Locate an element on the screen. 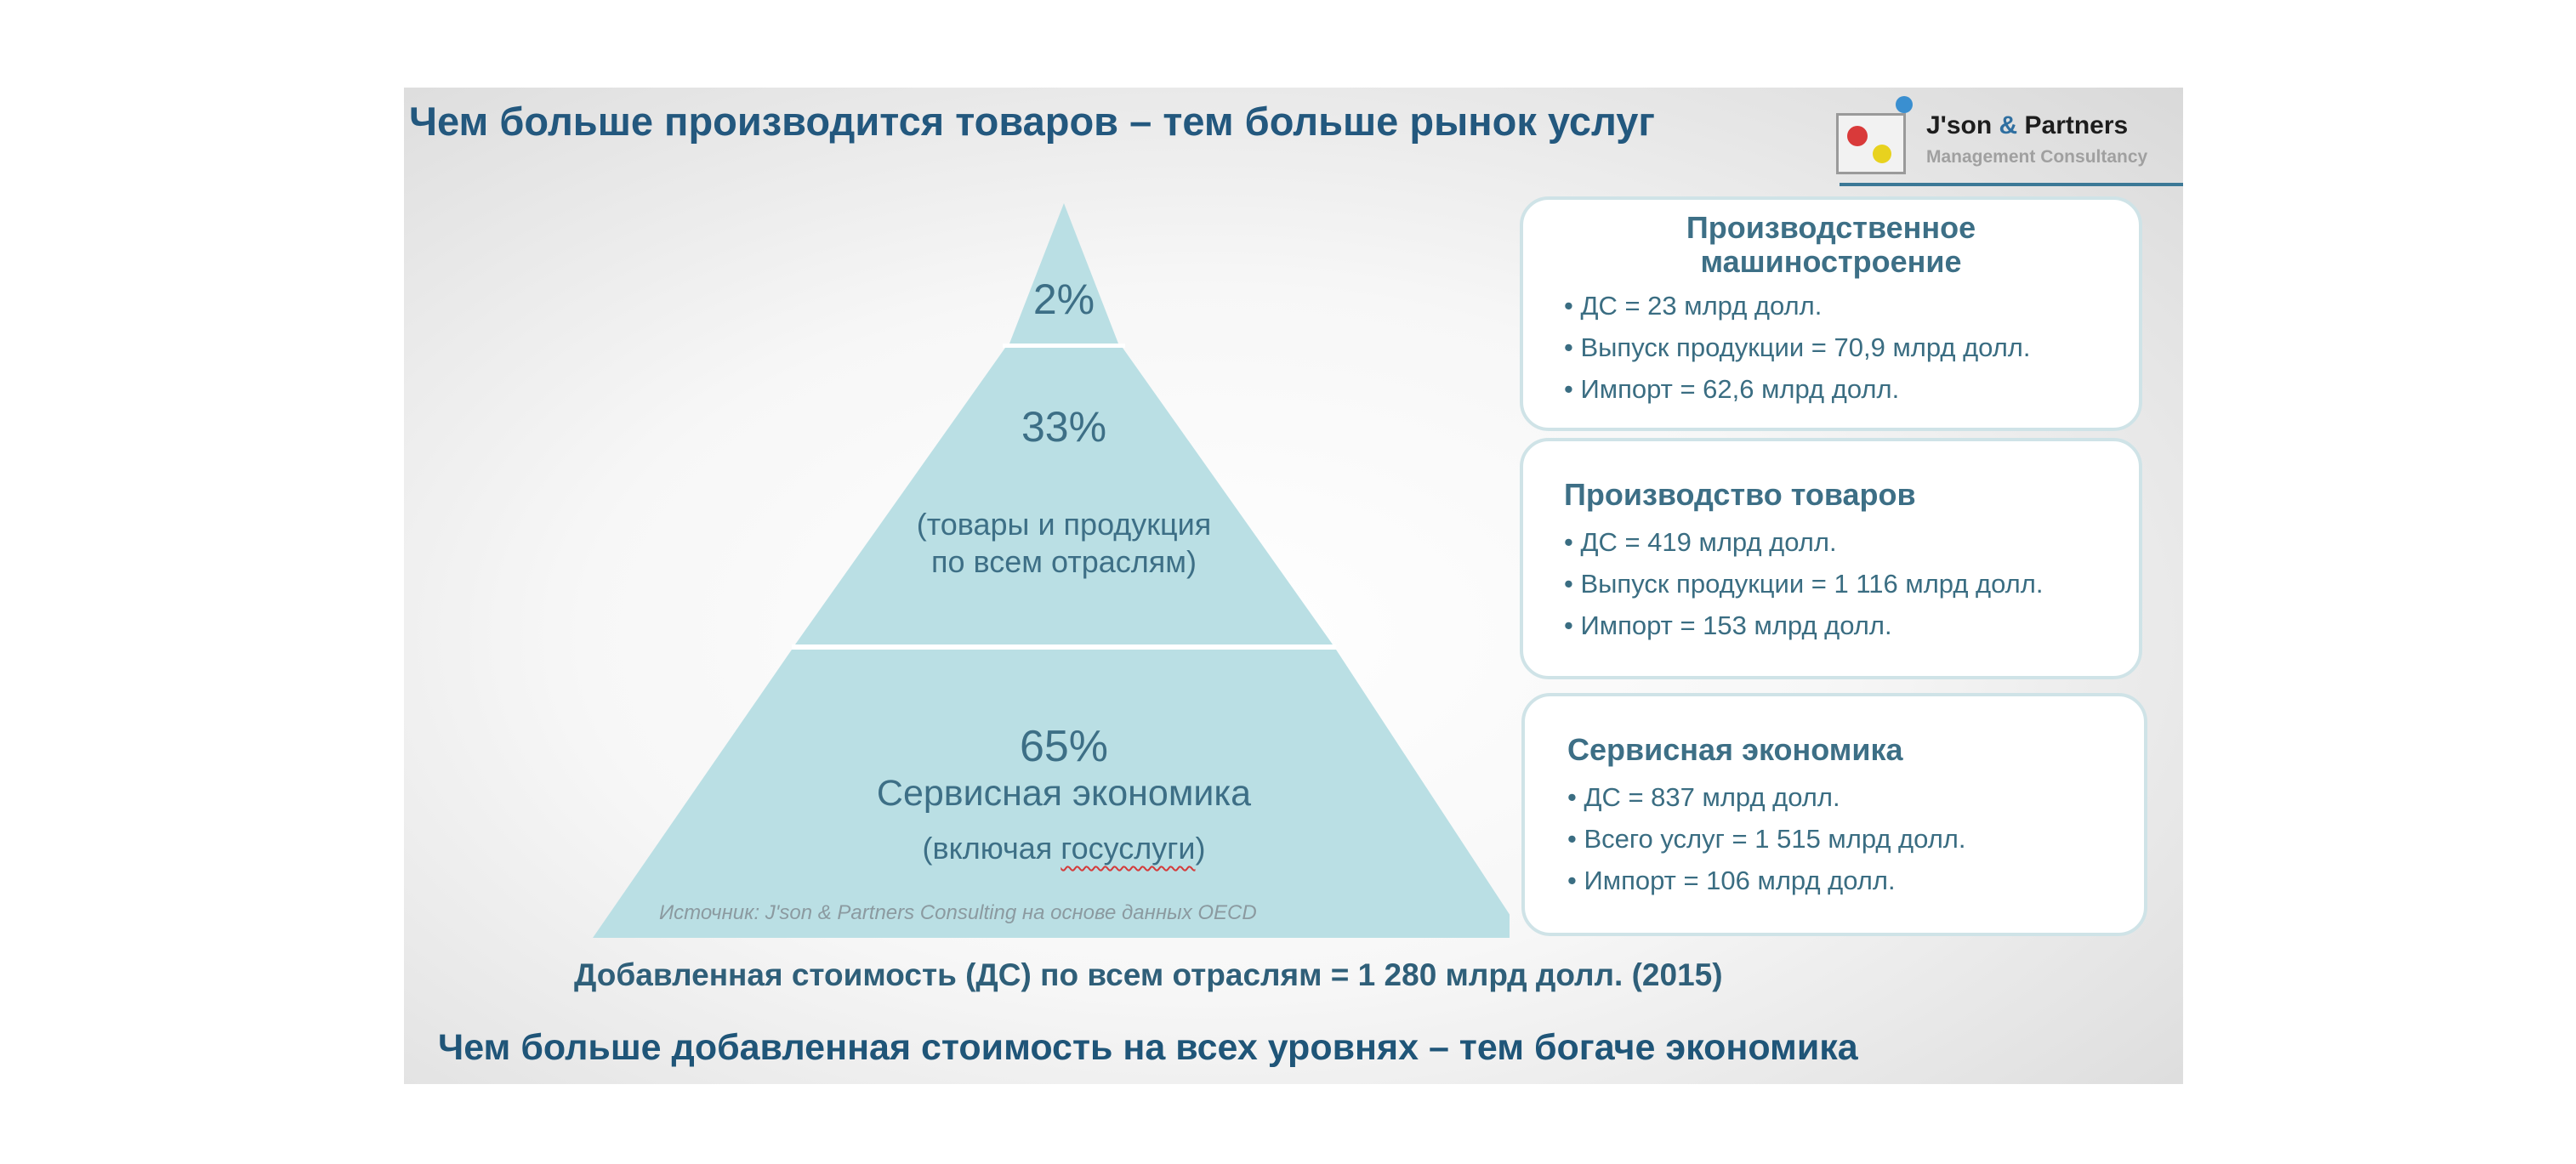 This screenshot has height=1164, width=2576. list-item: Всего услуг = 1 515 млрд долл. is located at coordinates (1766, 839).